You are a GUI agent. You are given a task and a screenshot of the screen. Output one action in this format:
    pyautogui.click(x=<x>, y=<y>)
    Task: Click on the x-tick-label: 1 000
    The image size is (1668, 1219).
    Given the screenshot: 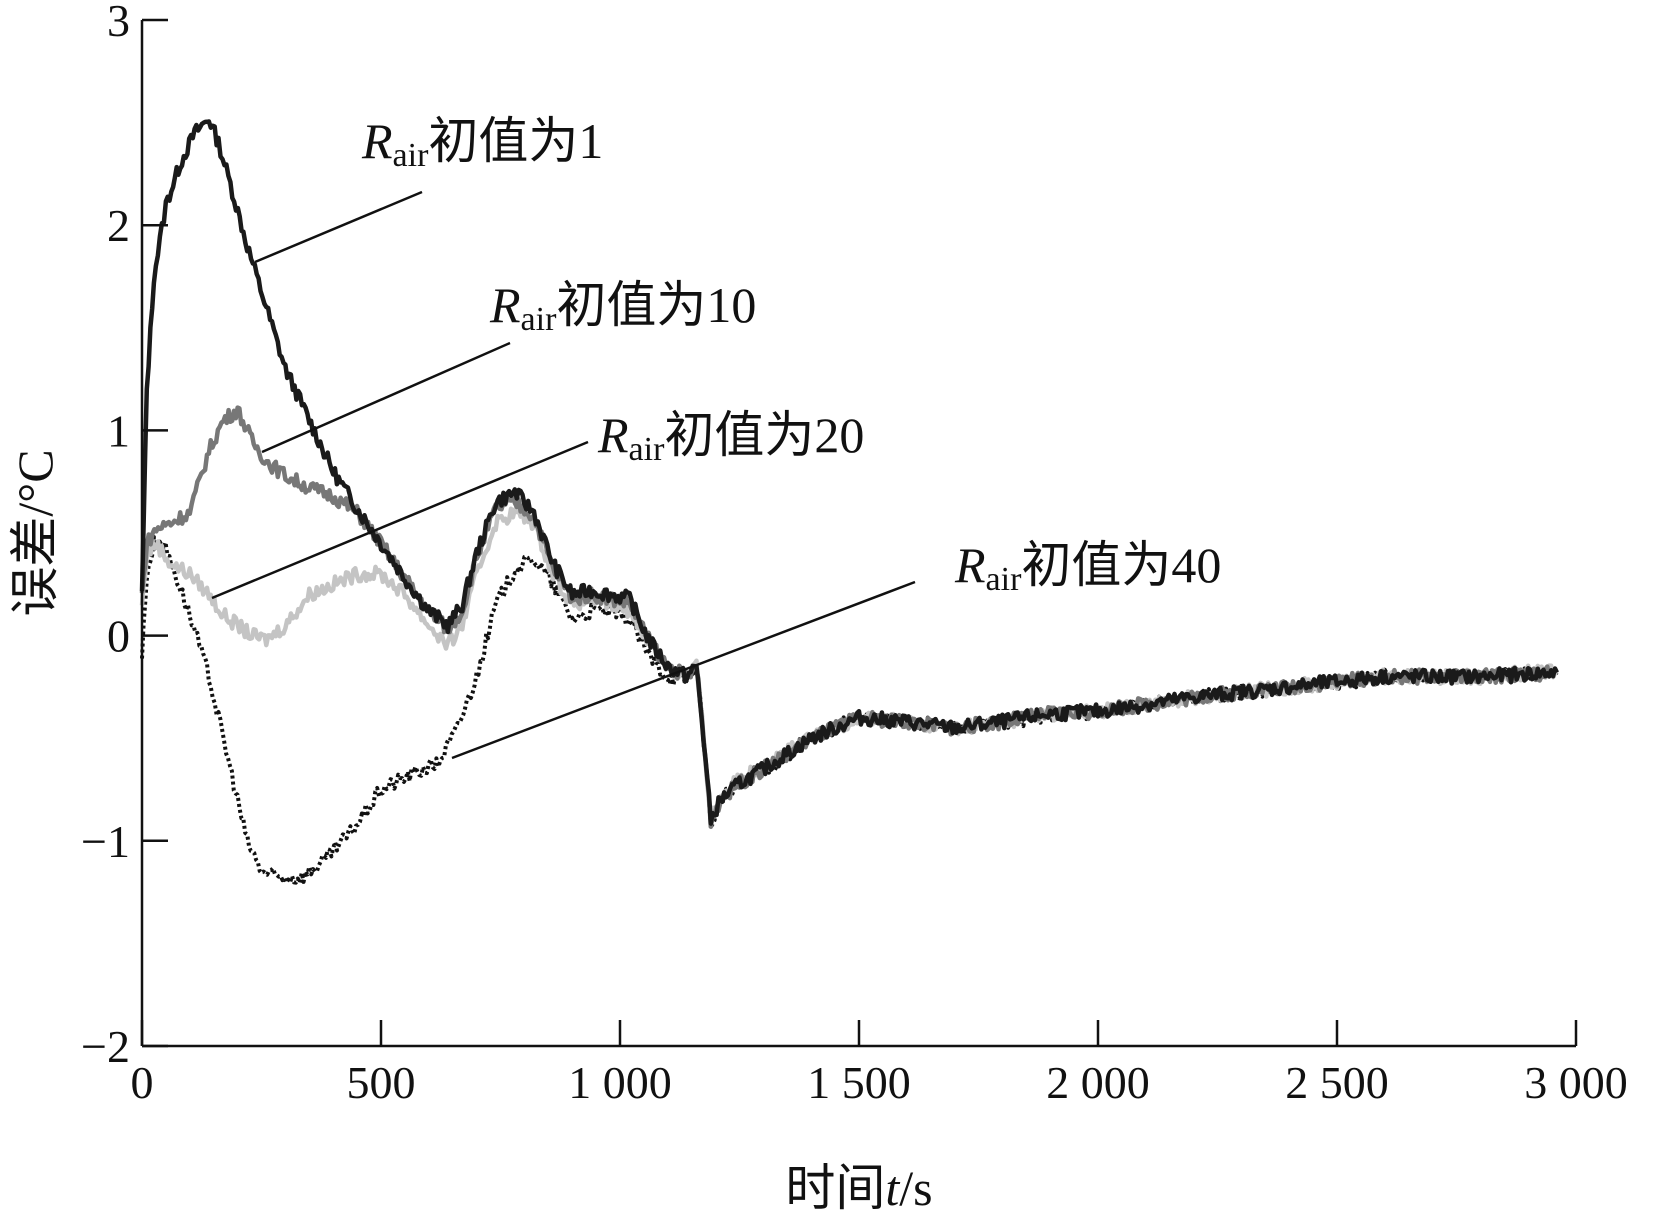 What is the action you would take?
    pyautogui.click(x=620, y=1082)
    